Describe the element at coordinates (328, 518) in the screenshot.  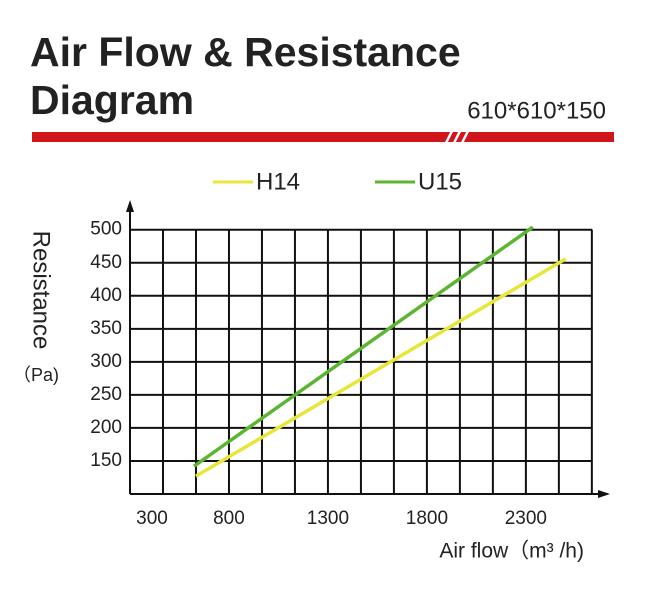
I see `x-tick-label: 1300` at that location.